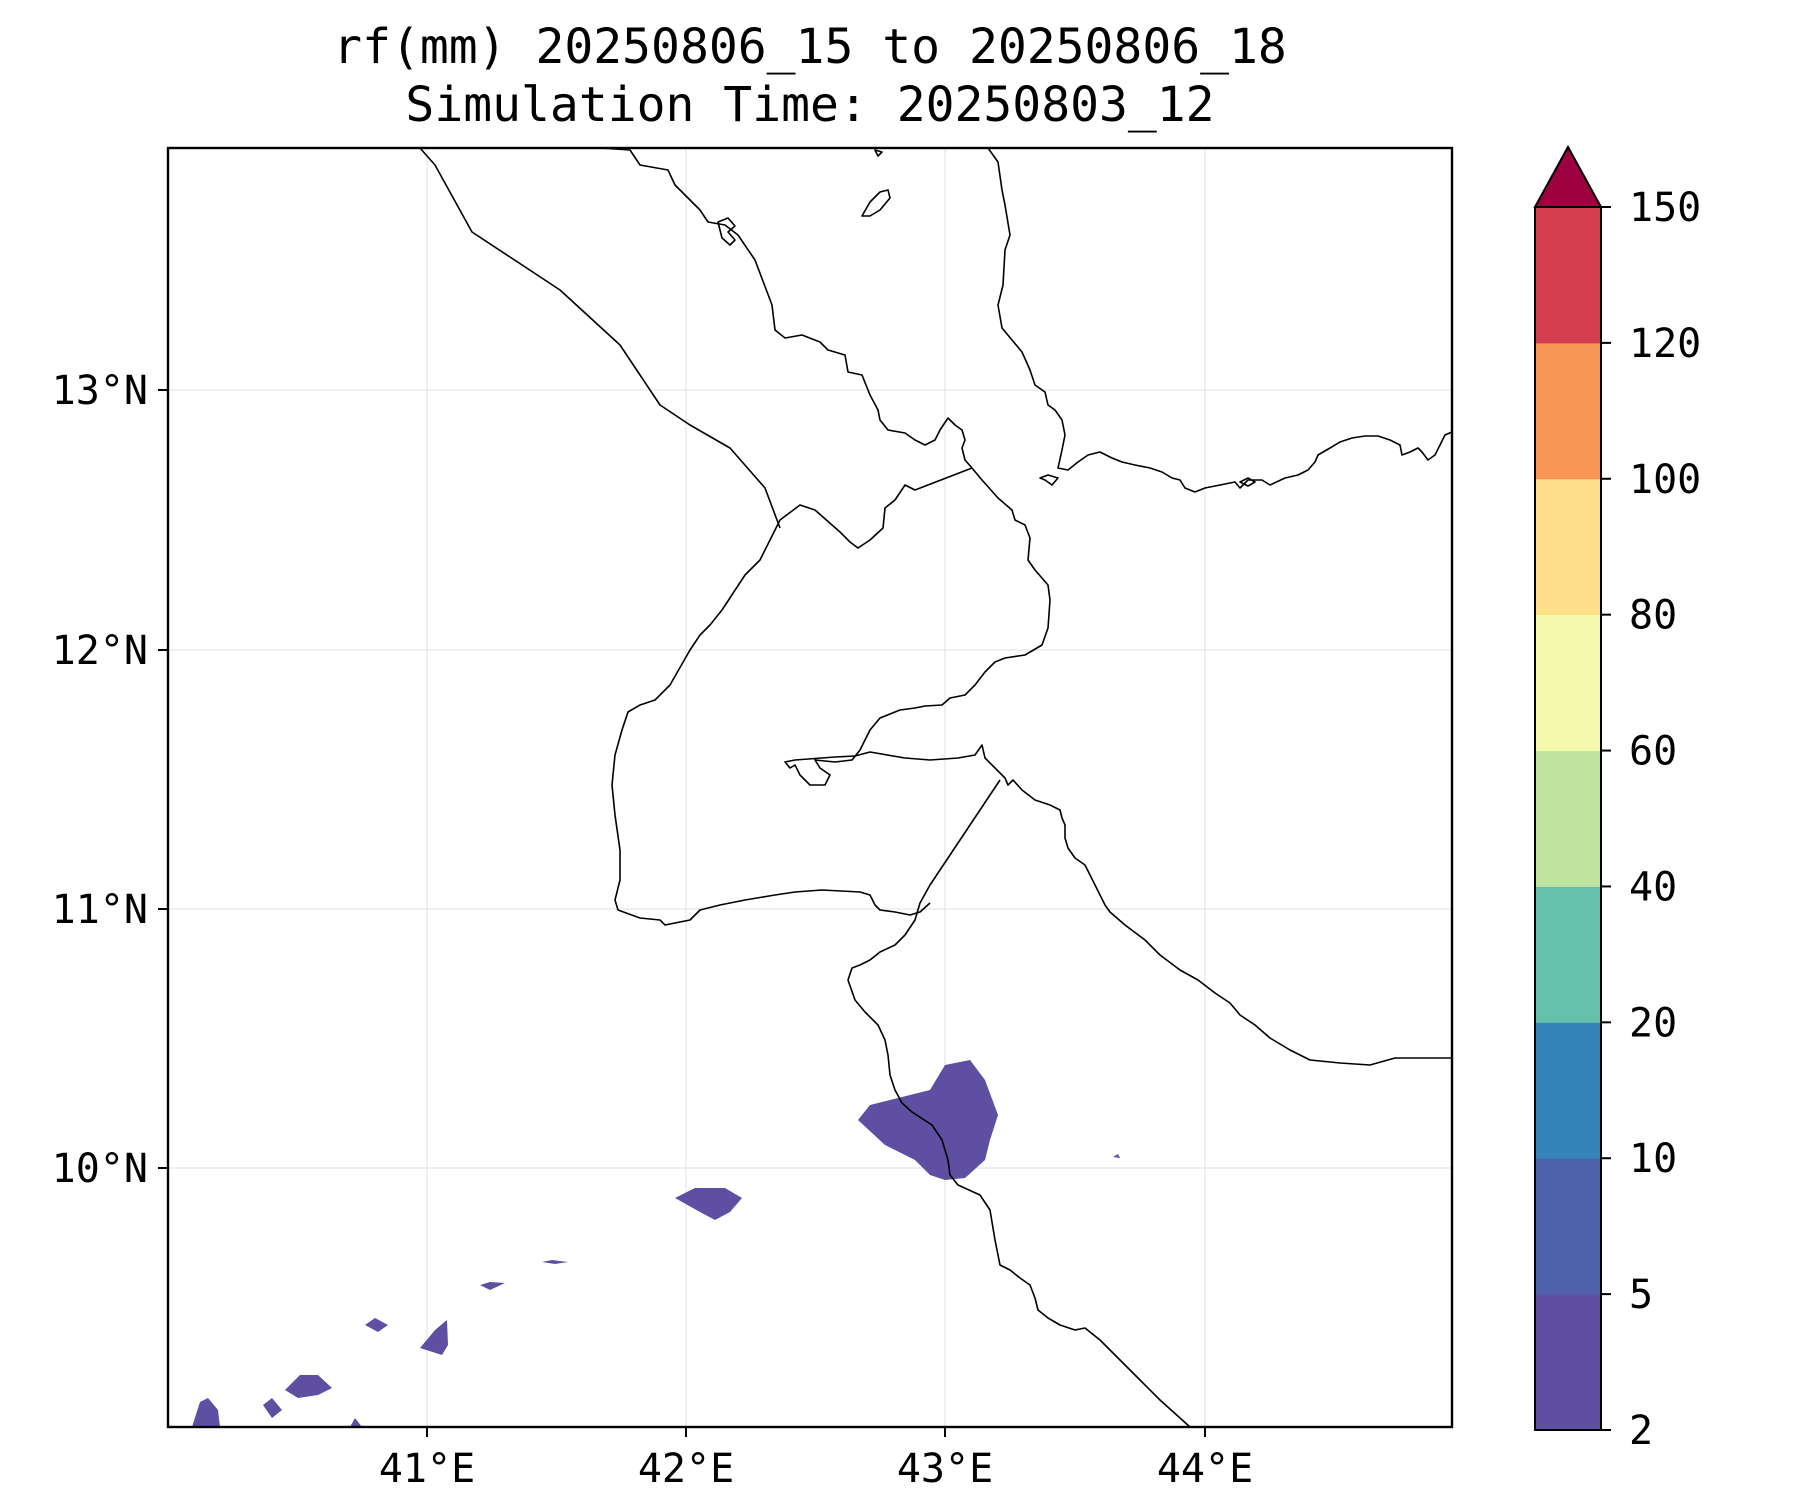 Image resolution: width=1800 pixels, height=1500 pixels. What do you see at coordinates (686, 1469) in the screenshot?
I see `lon-label-42: 42°E` at bounding box center [686, 1469].